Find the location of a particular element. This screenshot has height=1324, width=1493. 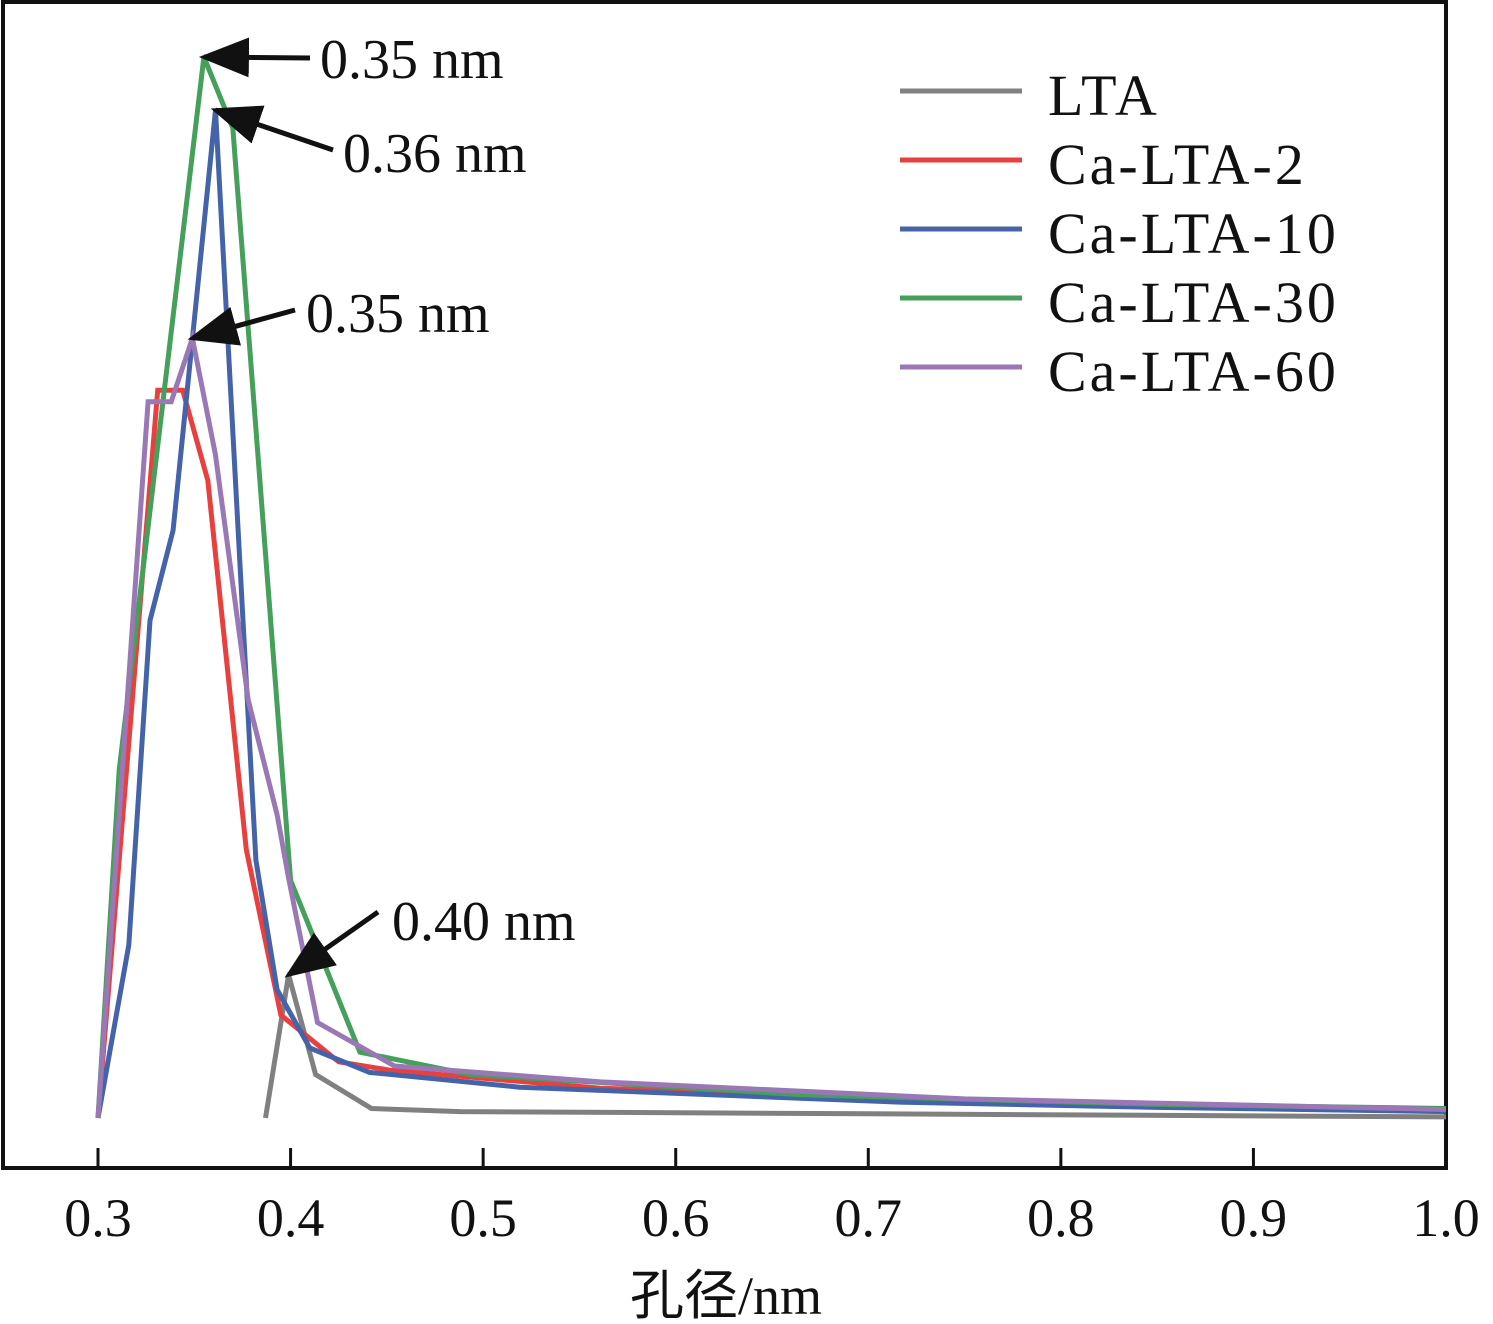

x-tick-label: 0.6 is located at coordinates (676, 1218).